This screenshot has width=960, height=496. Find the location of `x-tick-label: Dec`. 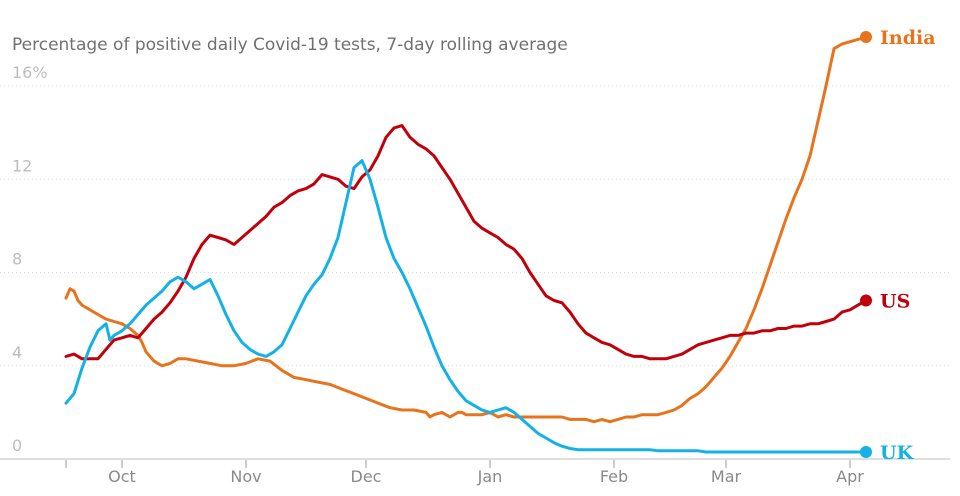

x-tick-label: Dec is located at coordinates (366, 476).